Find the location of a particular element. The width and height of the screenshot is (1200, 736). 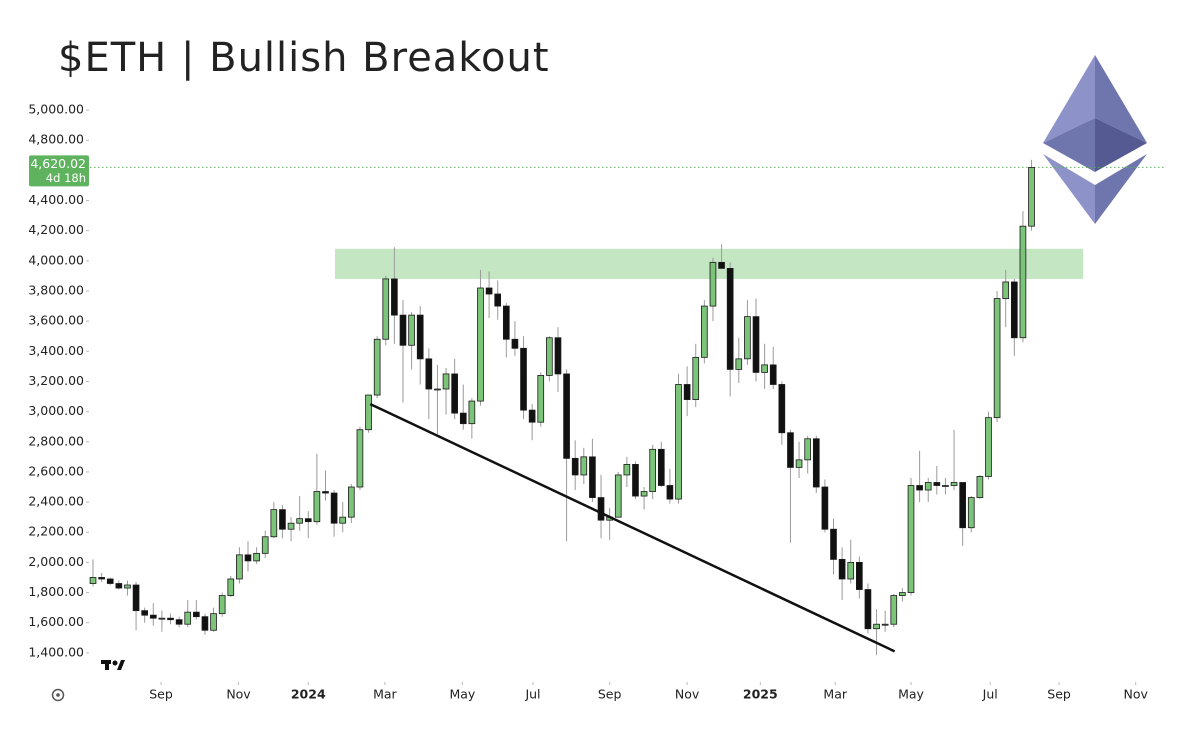

y-tick-label: 2,000.00 is located at coordinates (56, 561).